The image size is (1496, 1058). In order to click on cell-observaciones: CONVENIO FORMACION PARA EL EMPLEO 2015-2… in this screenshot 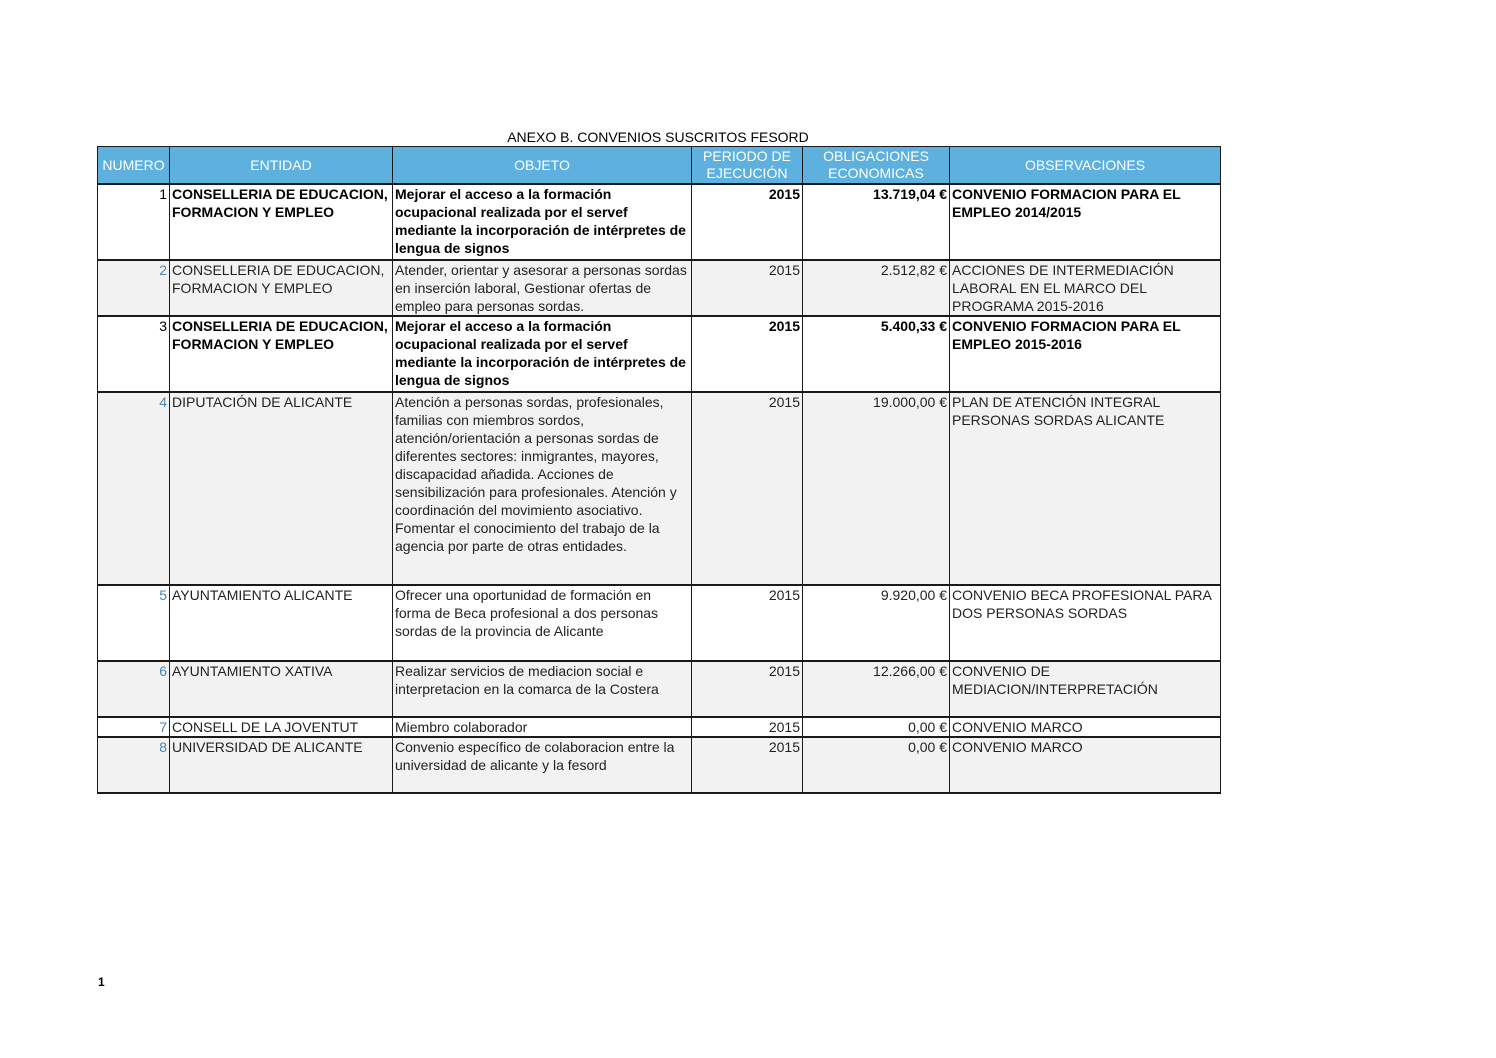, I will do `click(1085, 353)`.